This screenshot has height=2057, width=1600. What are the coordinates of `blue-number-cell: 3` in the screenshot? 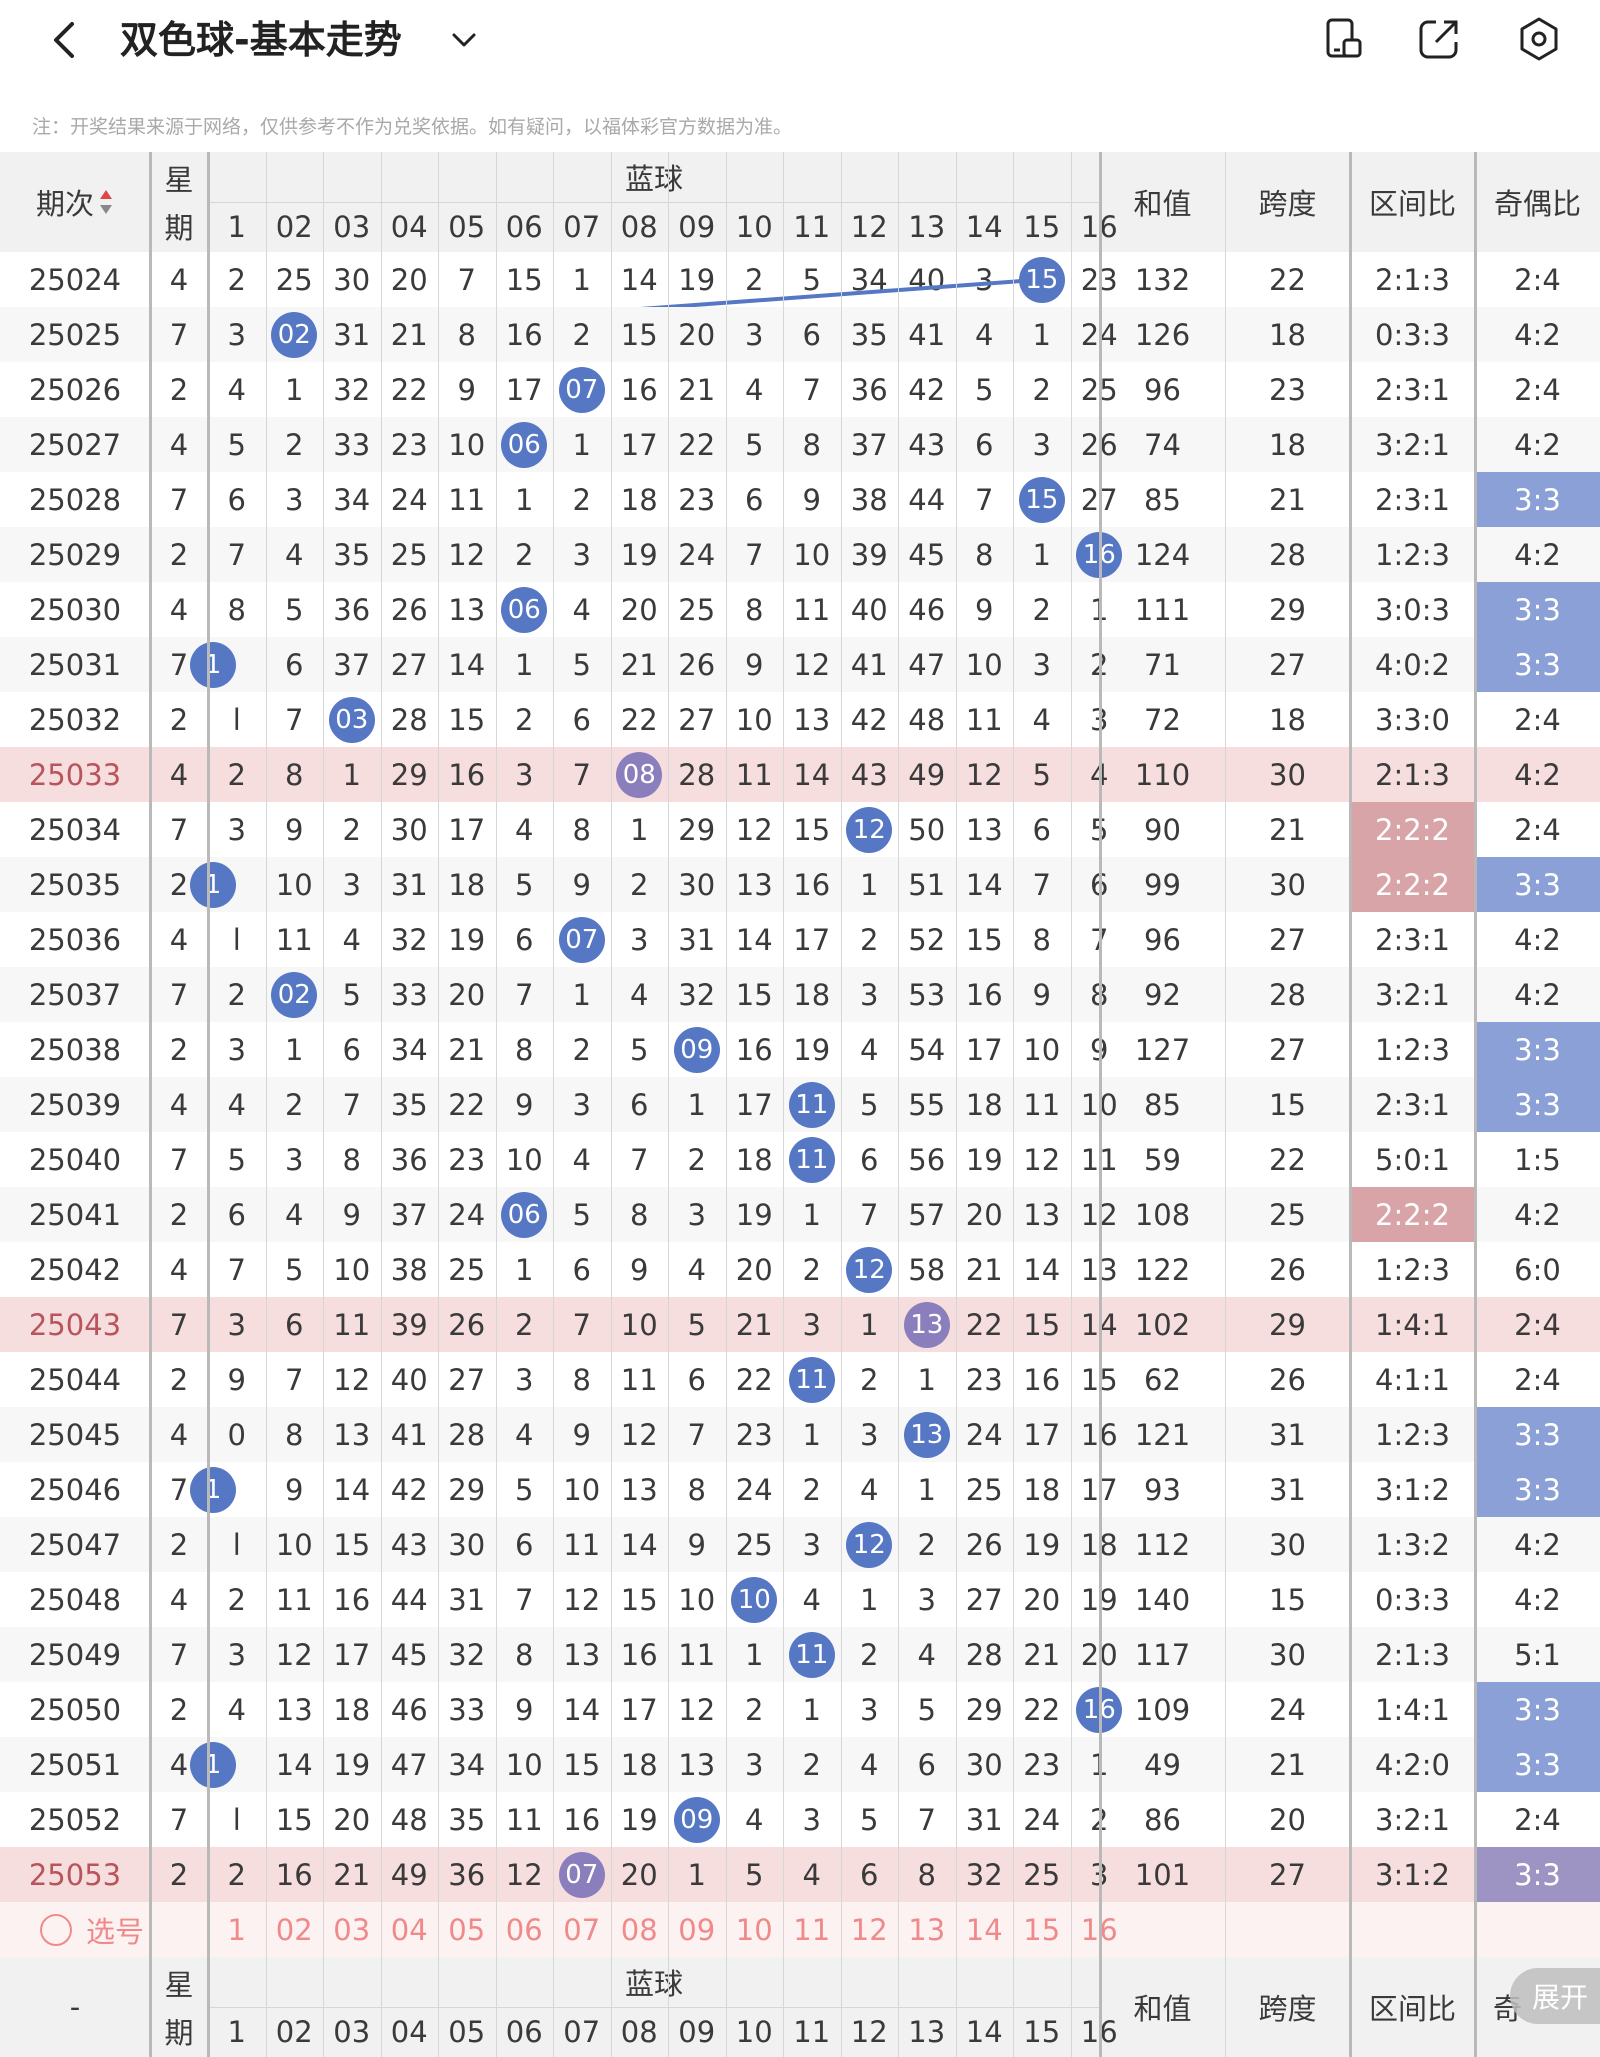 It's located at (236, 1324).